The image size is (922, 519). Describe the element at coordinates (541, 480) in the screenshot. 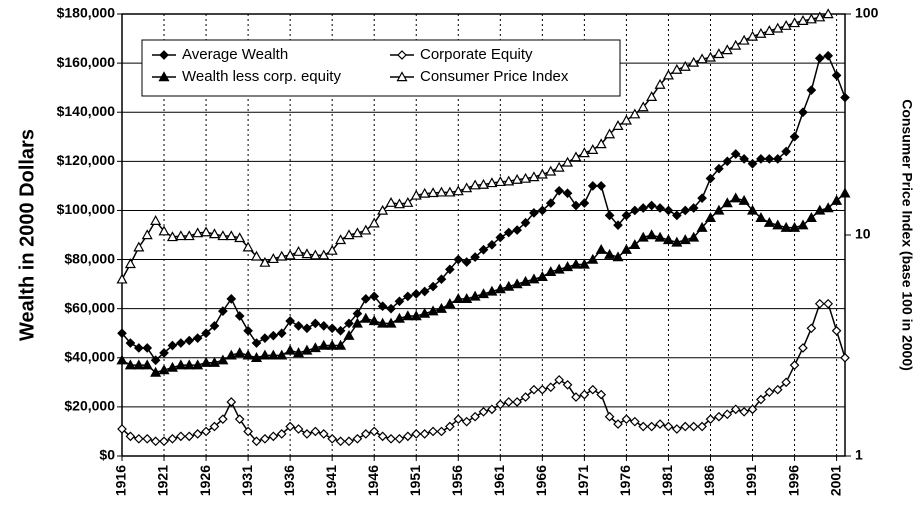

I see `x-tick-label: 1966` at that location.